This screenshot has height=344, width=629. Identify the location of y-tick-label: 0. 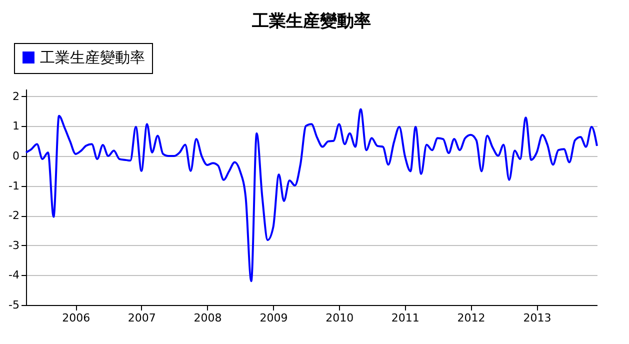
(16, 156).